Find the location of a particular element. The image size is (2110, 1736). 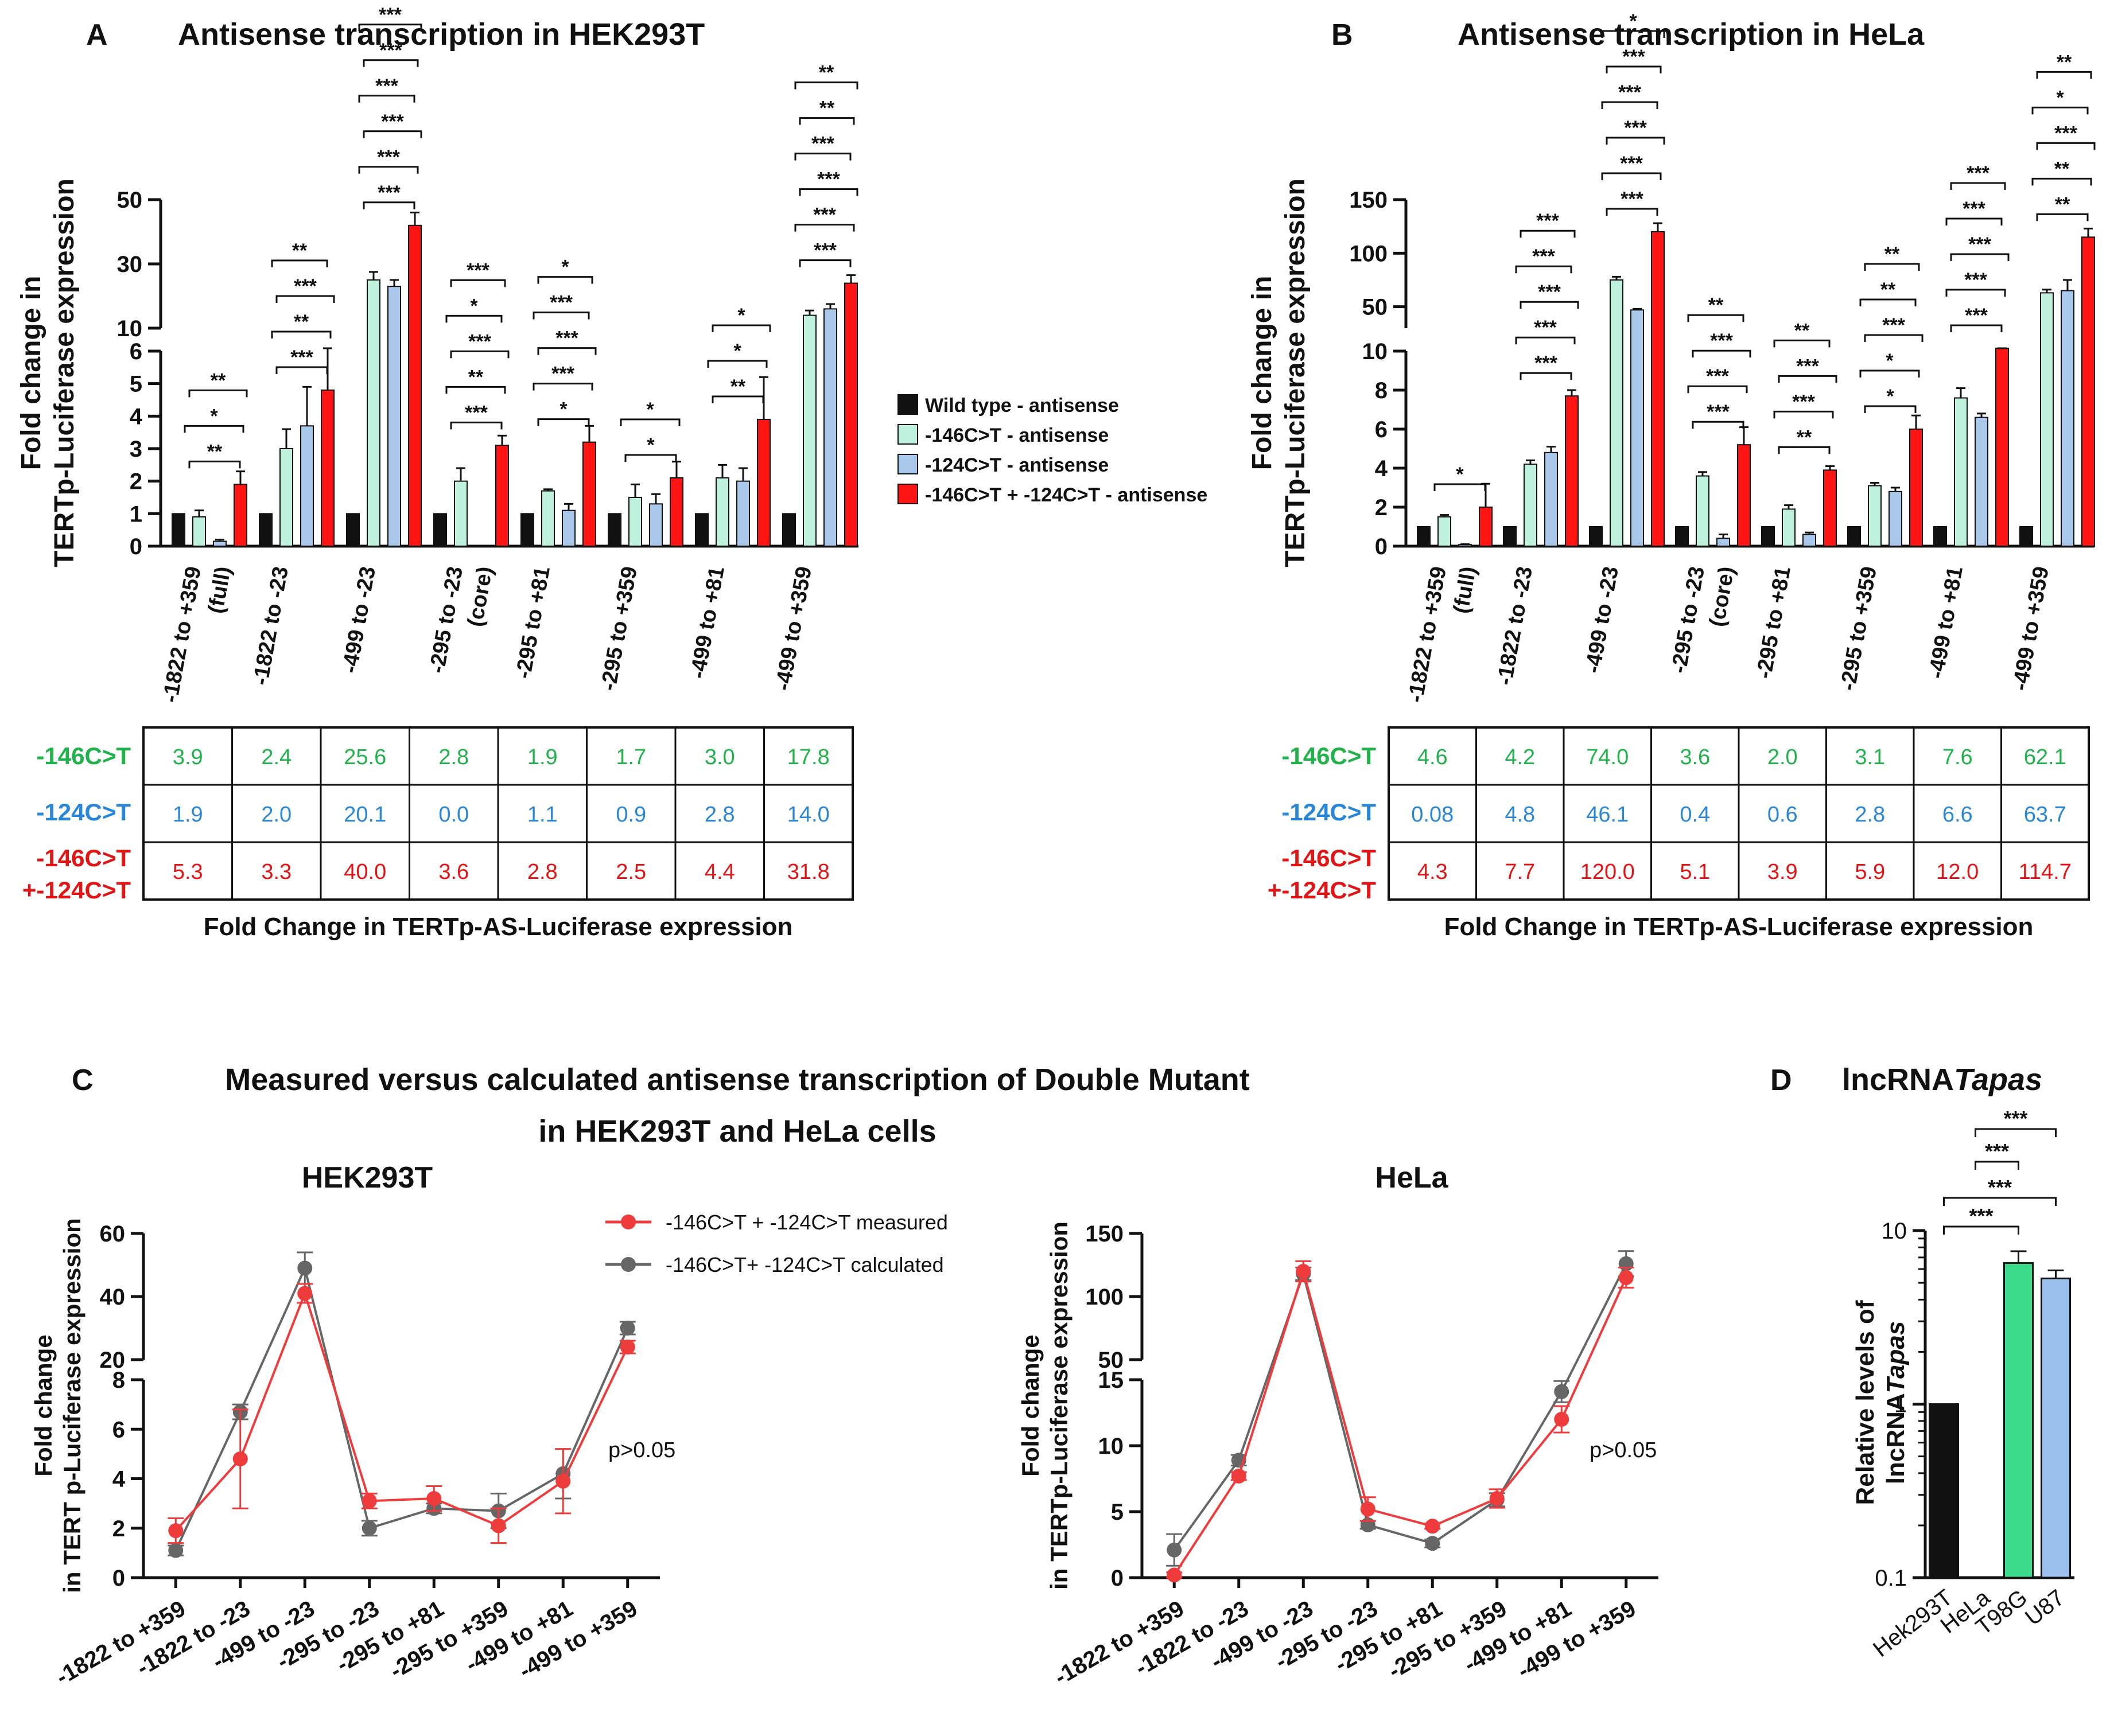

y-tick-label: 20 is located at coordinates (113, 1361).